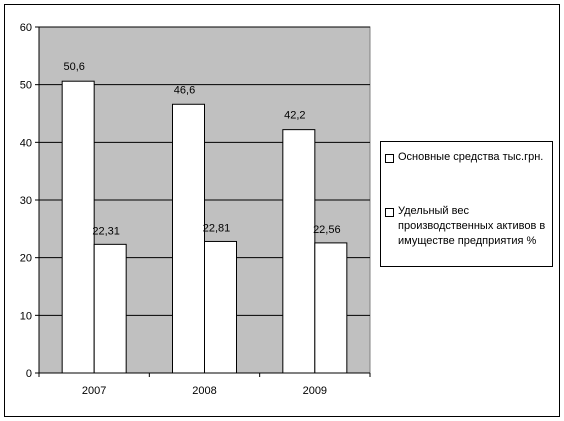 The image size is (564, 421). Describe the element at coordinates (217, 228) in the screenshot. I see `data-label: 22,81` at that location.